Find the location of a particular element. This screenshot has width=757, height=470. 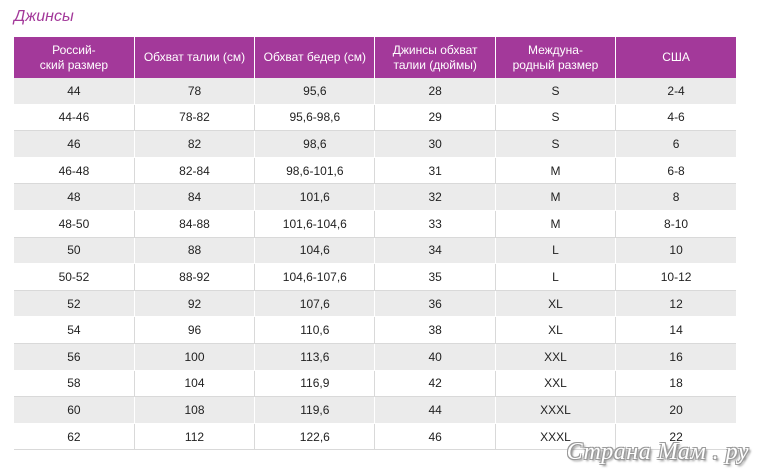

page-title: Джинсы is located at coordinates (44, 16).